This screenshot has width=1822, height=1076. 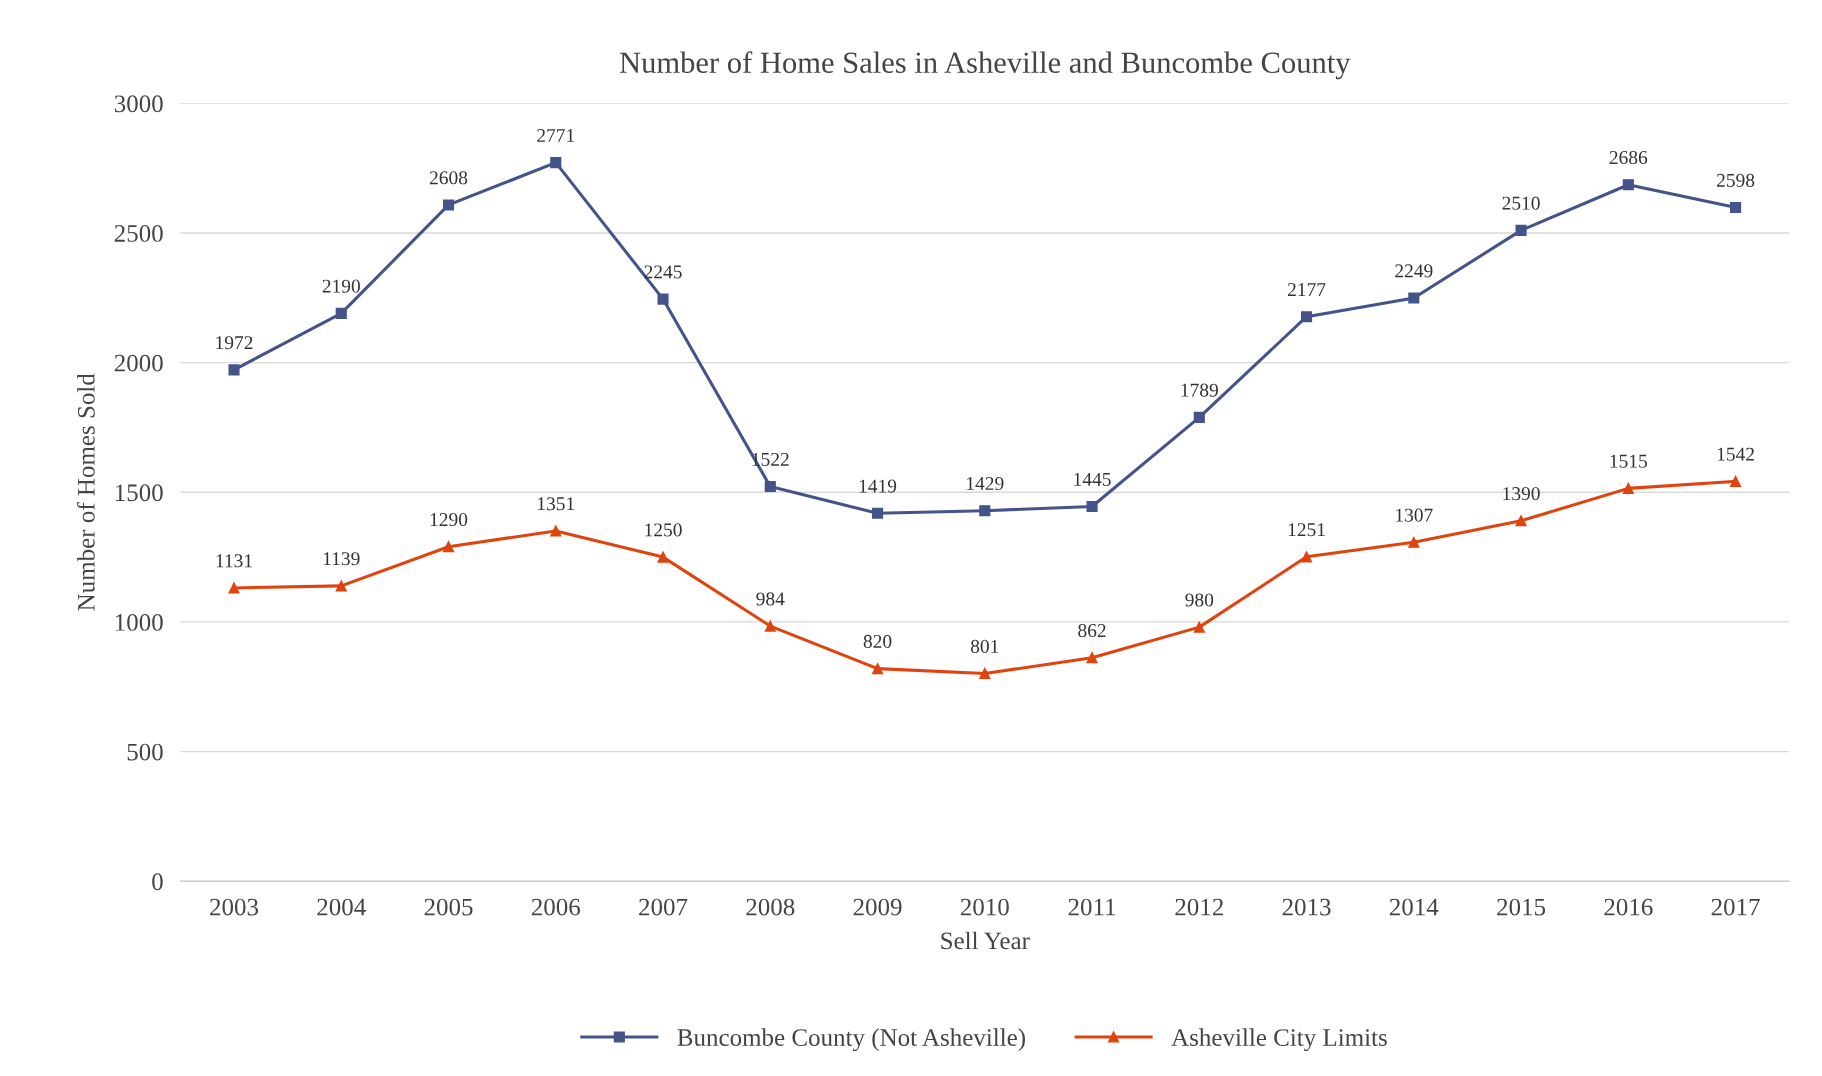 What do you see at coordinates (878, 486) in the screenshot?
I see `data-label: 1419` at bounding box center [878, 486].